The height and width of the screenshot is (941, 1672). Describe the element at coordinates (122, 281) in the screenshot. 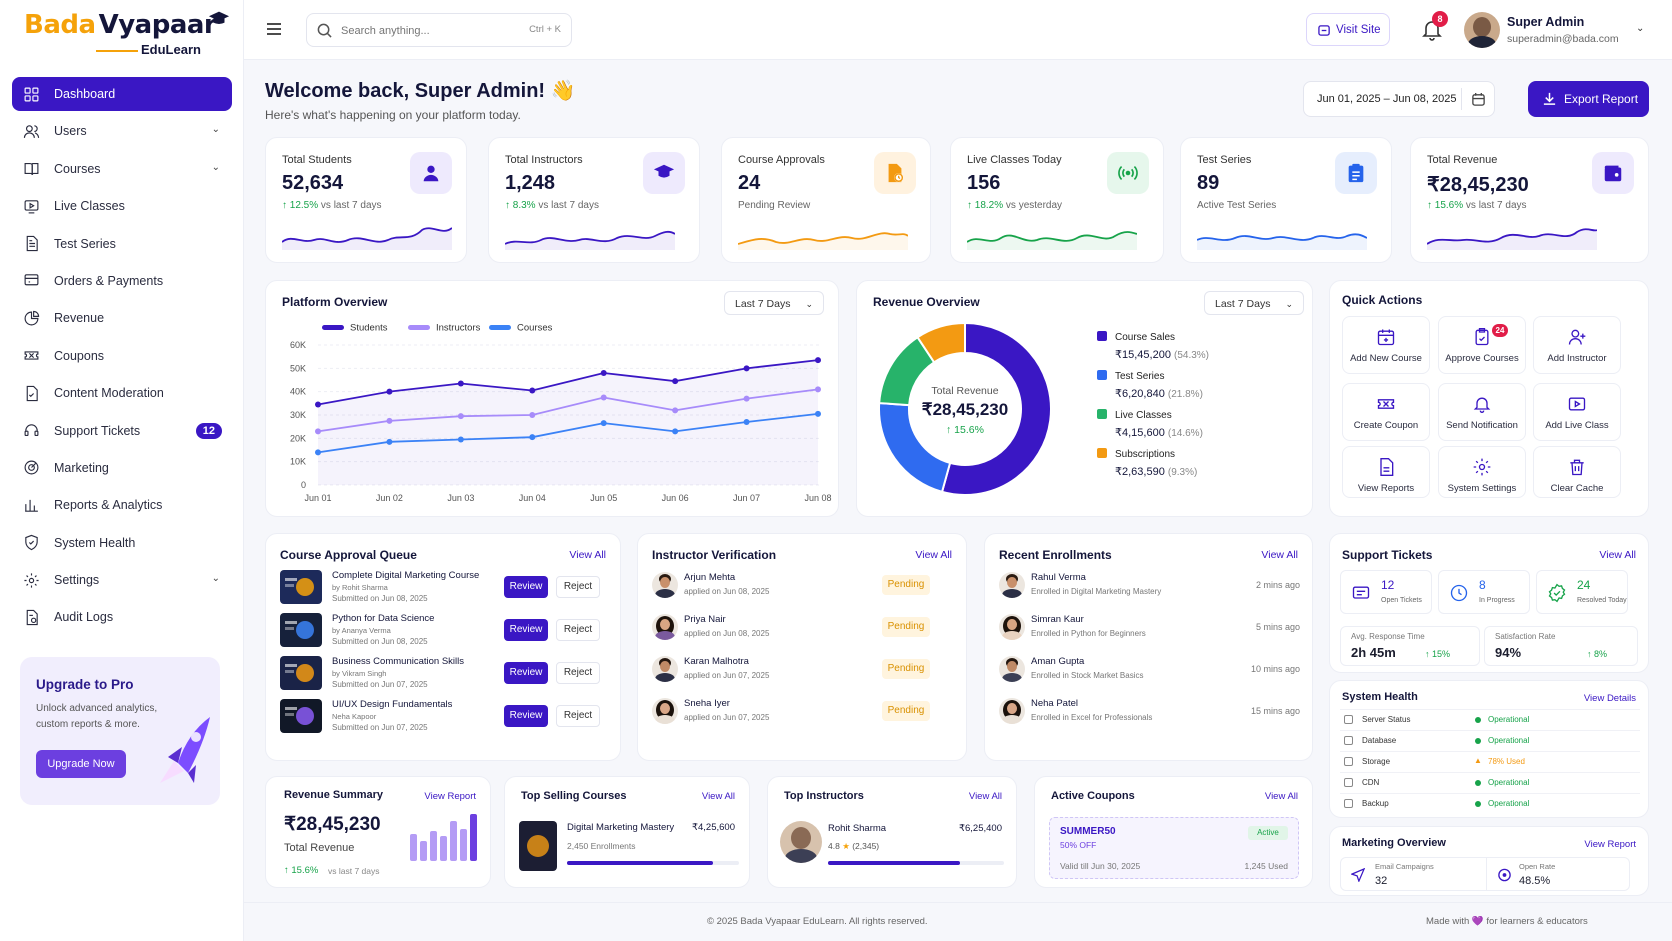

I see `sidebar-item-orders-payments: Orders & Payments` at that location.